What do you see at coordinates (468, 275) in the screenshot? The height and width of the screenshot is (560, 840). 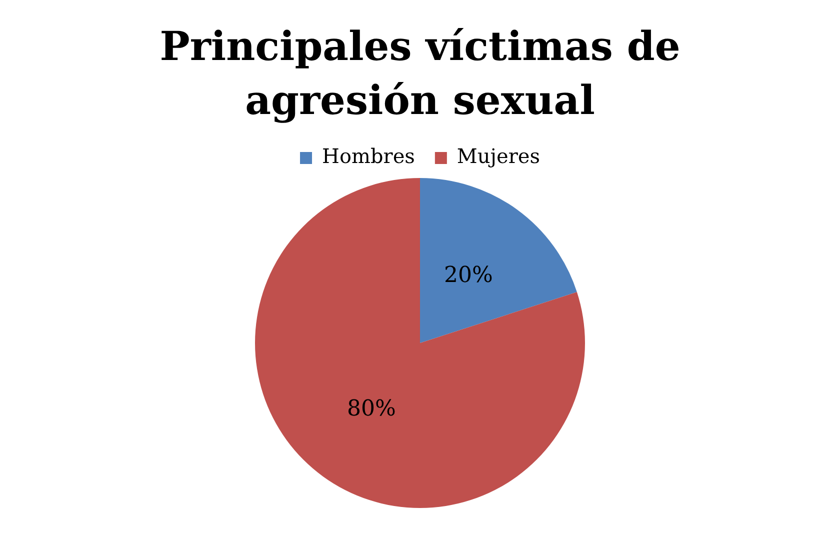 I see `data-label: 20%` at bounding box center [468, 275].